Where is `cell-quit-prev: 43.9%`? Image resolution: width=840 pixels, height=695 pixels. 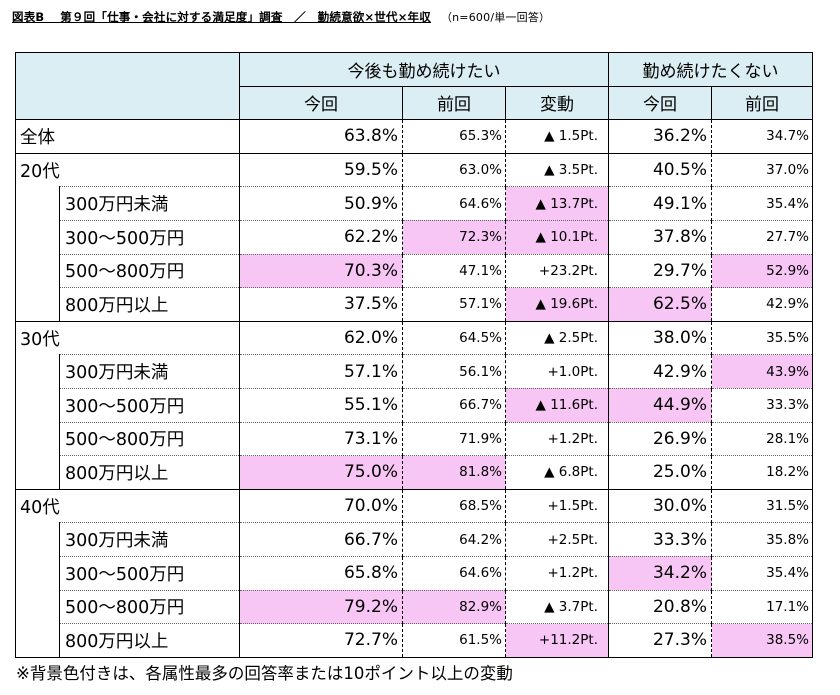 cell-quit-prev: 43.9% is located at coordinates (762, 371).